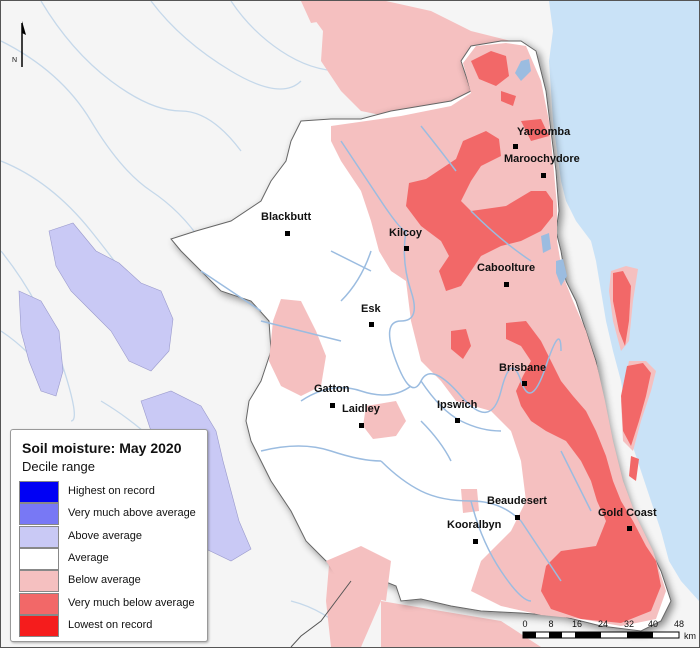  I want to click on legend-label: Lowest on record, so click(110, 625).